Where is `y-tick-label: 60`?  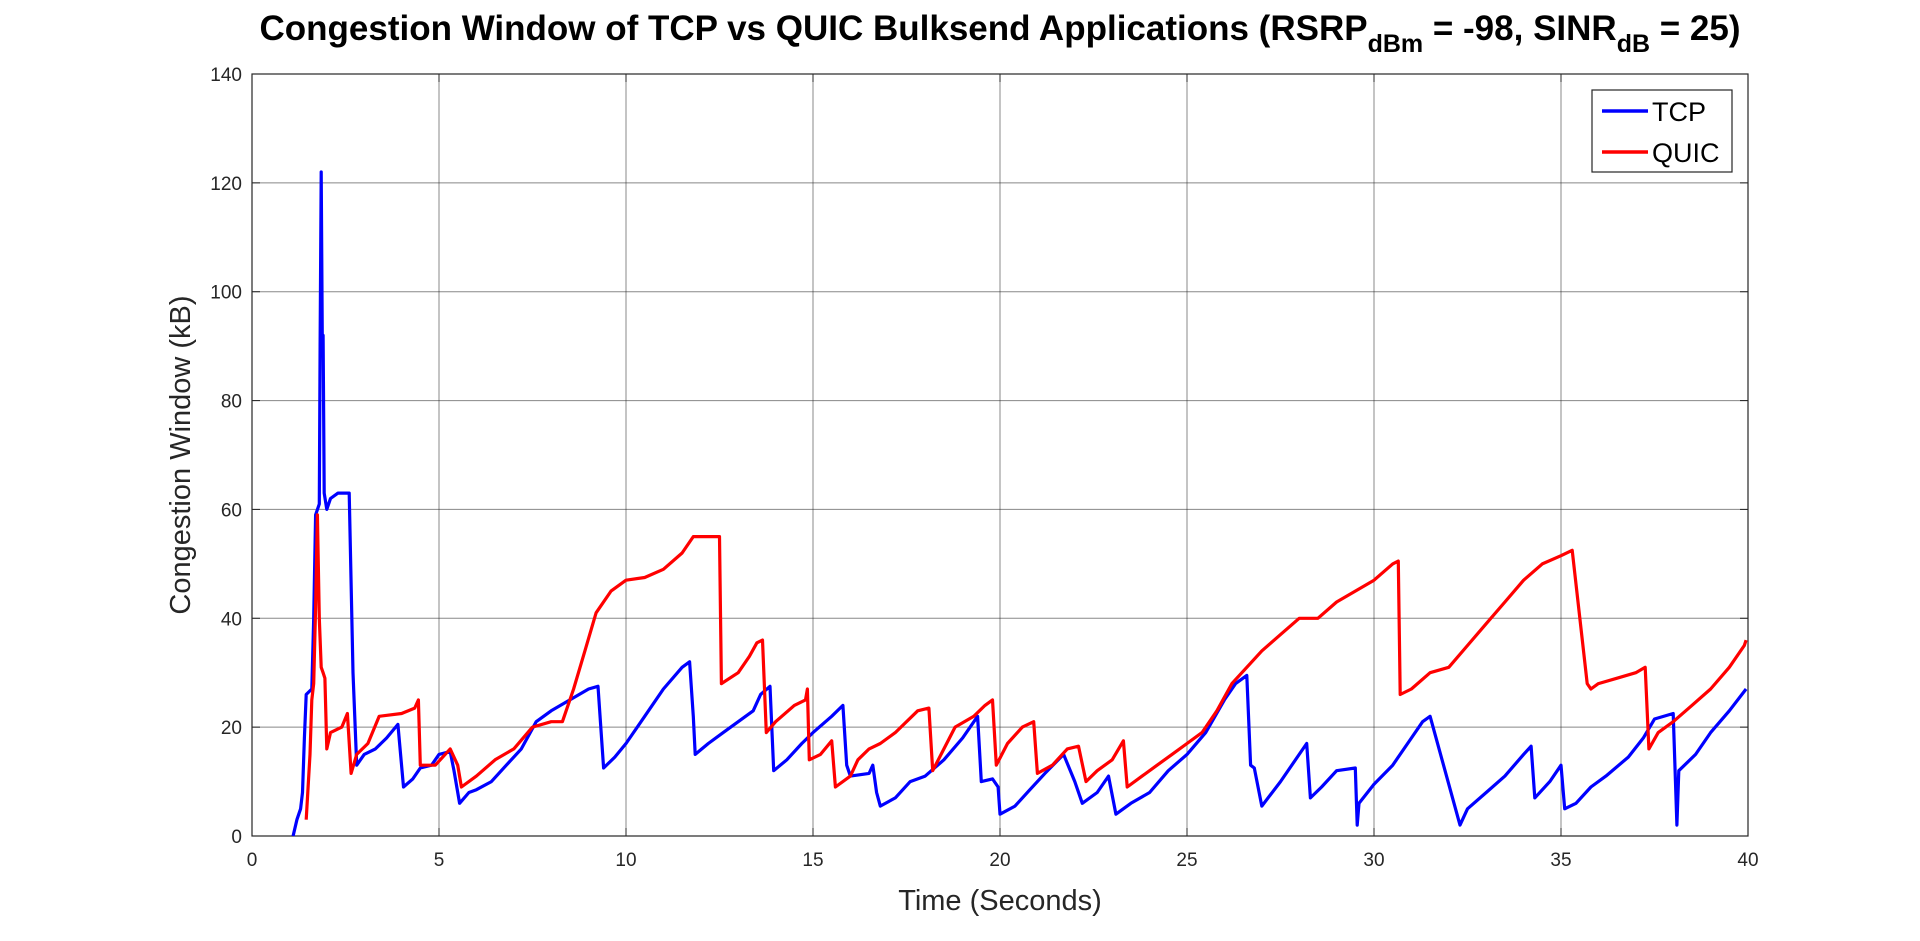
y-tick-label: 60 is located at coordinates (231, 510).